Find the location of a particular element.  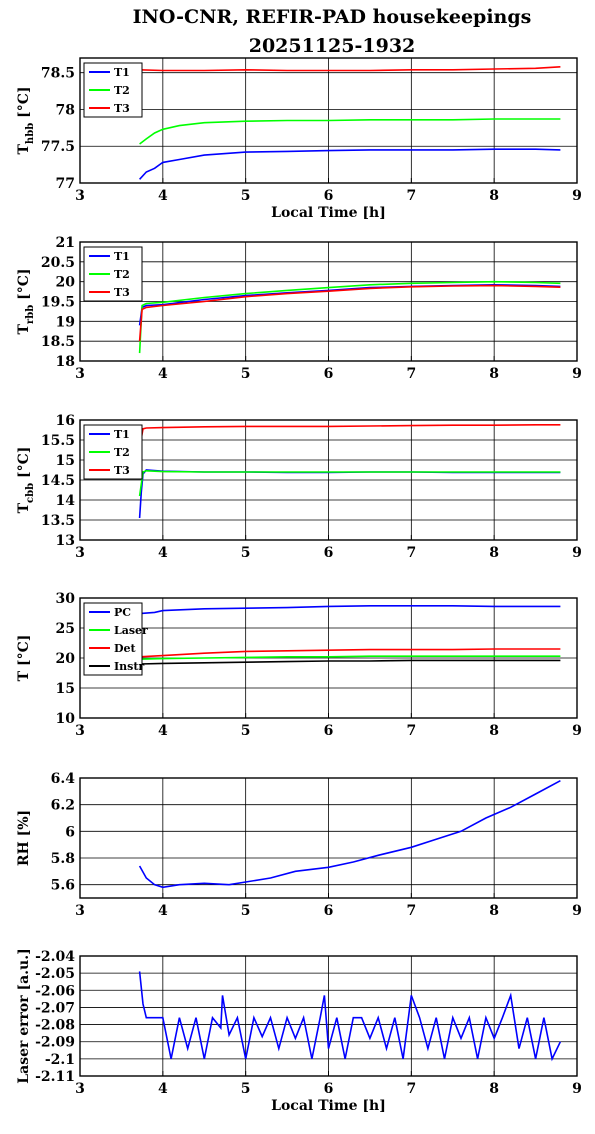

legend-label: PC is located at coordinates (122, 612).